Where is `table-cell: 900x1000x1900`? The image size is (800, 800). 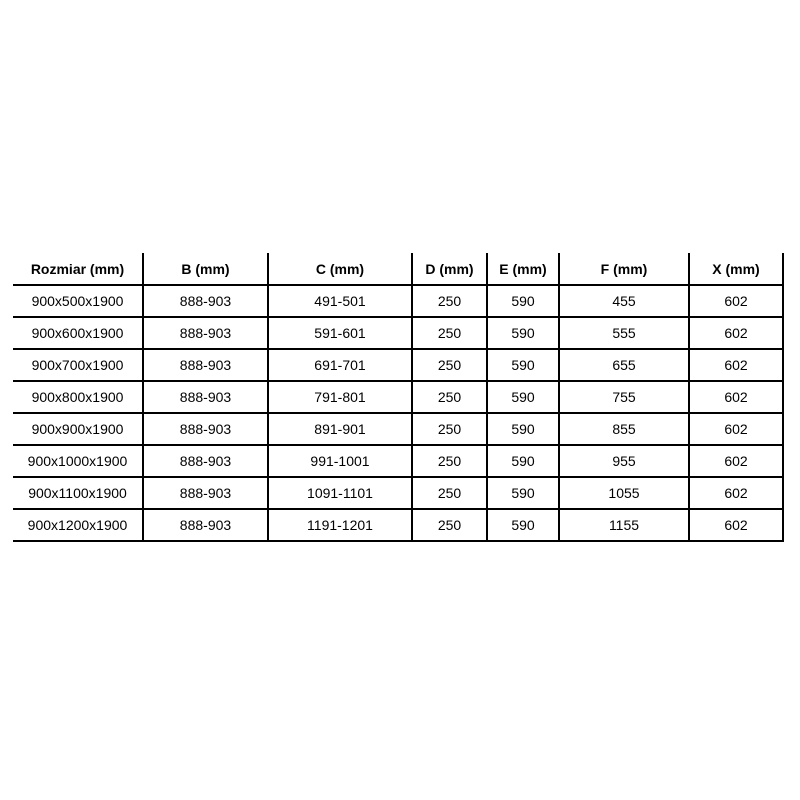 table-cell: 900x1000x1900 is located at coordinates (78, 461).